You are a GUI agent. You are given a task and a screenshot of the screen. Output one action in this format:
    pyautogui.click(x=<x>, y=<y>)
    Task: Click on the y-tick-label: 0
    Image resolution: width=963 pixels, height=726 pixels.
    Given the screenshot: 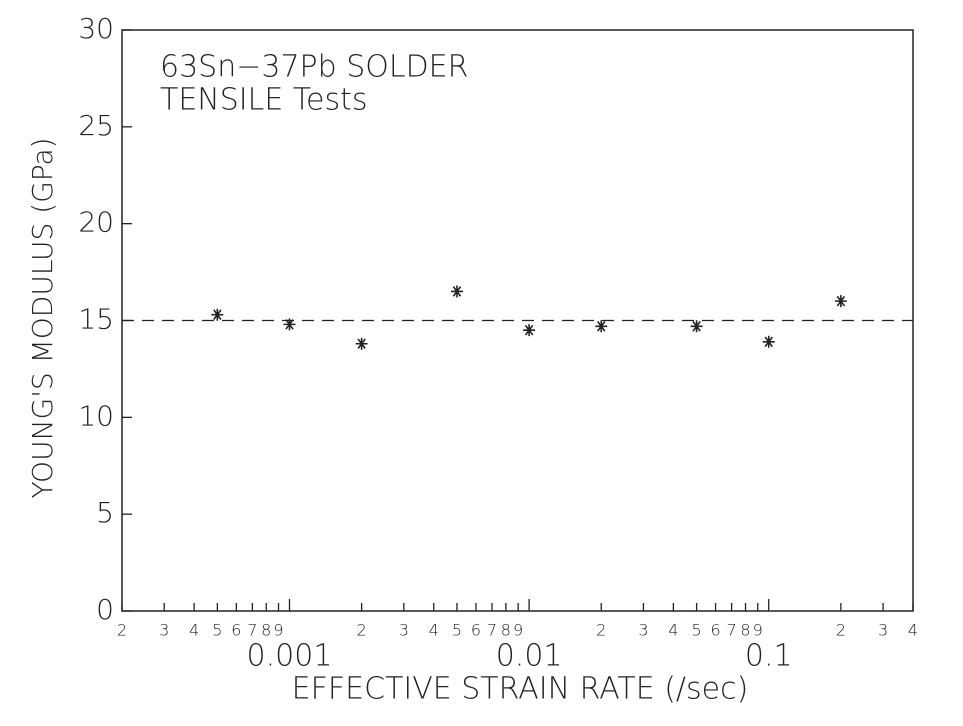 What is the action you would take?
    pyautogui.click(x=105, y=609)
    